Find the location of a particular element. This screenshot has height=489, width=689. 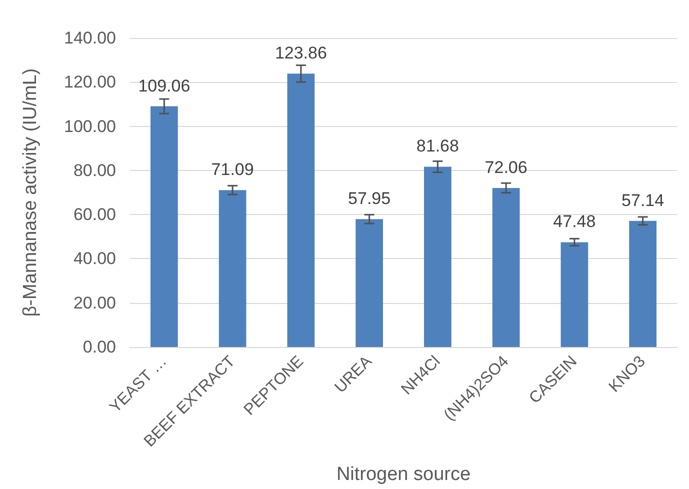

data-label: 71.09 is located at coordinates (232, 170).